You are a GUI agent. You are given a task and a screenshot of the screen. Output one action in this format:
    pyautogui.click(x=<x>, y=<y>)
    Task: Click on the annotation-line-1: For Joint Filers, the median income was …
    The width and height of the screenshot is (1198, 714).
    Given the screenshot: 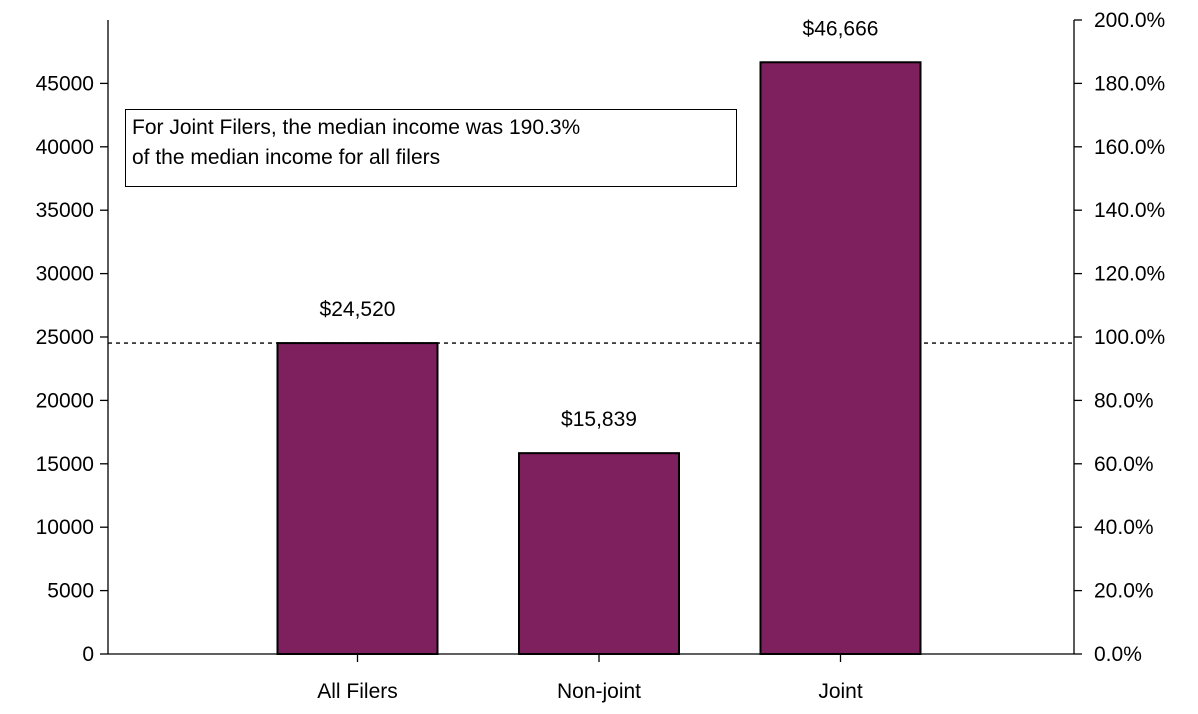 What is the action you would take?
    pyautogui.click(x=356, y=127)
    